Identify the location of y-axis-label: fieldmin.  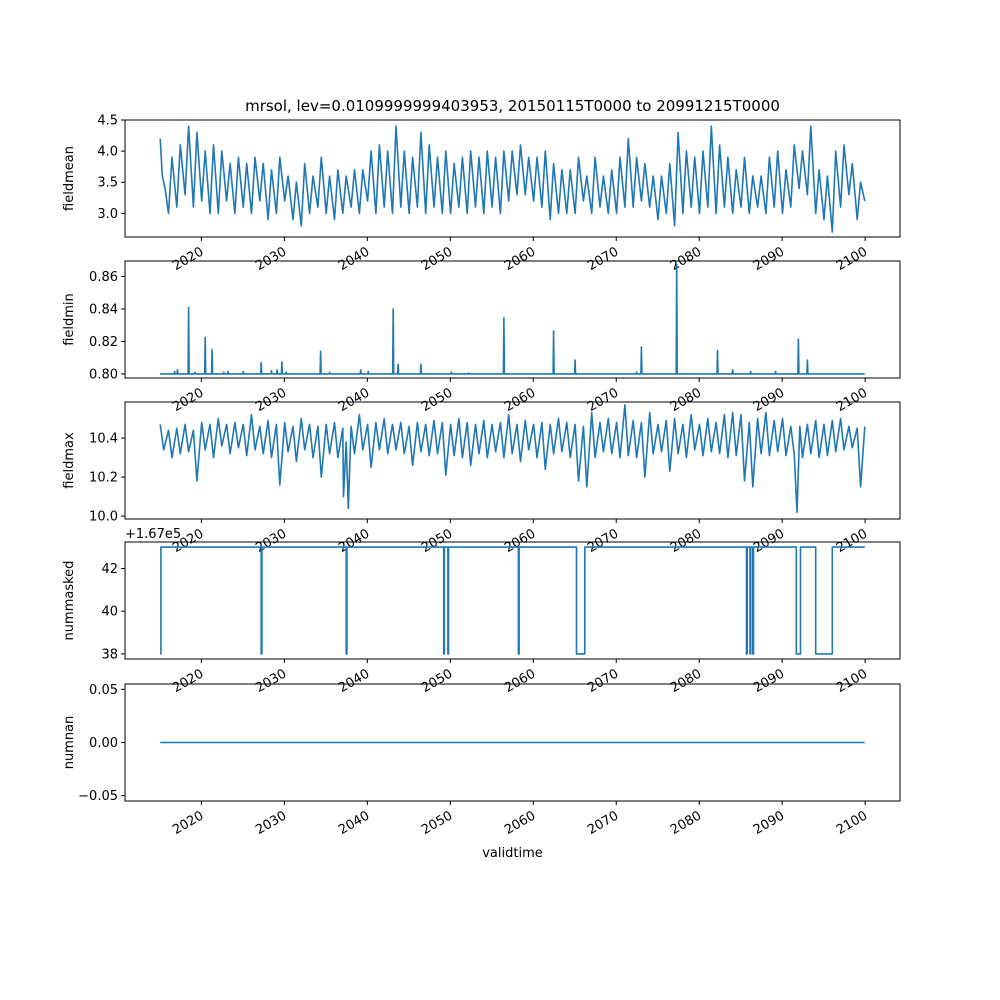
(69, 319).